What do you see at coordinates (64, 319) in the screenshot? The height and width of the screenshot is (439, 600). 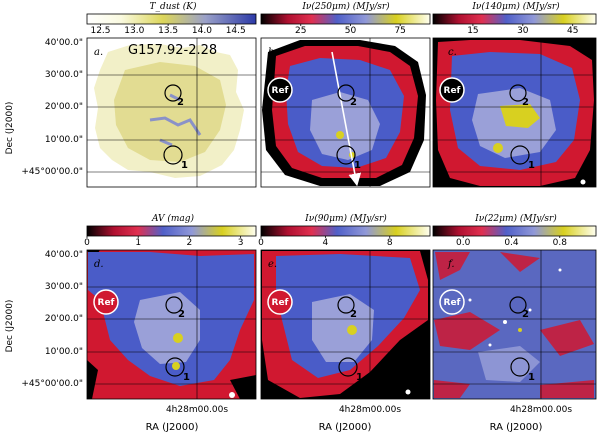 I see `y-tick-label: 20'00.0"` at bounding box center [64, 319].